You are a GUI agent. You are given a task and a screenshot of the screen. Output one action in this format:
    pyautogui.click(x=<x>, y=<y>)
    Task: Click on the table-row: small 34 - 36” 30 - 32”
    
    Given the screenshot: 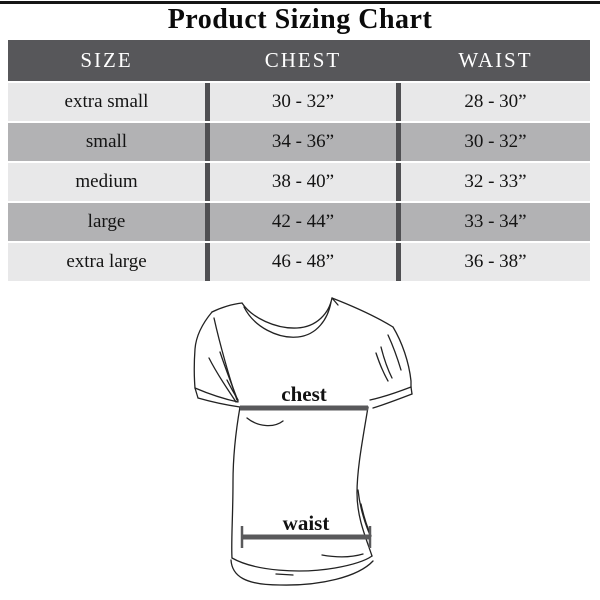 What is the action you would take?
    pyautogui.click(x=299, y=142)
    